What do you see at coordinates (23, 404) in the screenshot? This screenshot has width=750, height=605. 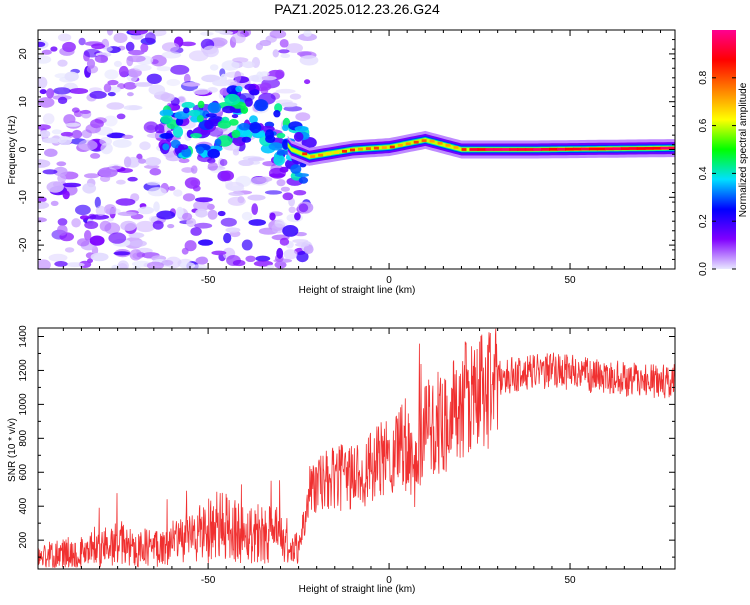 I see `snr-ytick-label: 1000` at bounding box center [23, 404].